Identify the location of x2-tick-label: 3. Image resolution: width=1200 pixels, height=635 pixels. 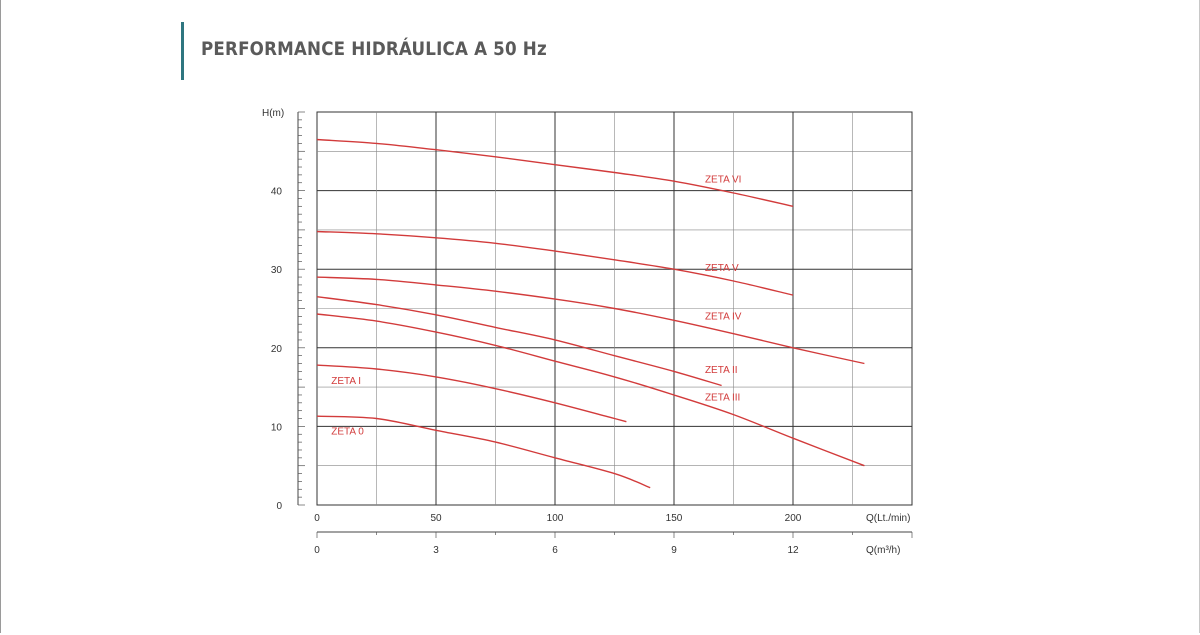
(436, 550).